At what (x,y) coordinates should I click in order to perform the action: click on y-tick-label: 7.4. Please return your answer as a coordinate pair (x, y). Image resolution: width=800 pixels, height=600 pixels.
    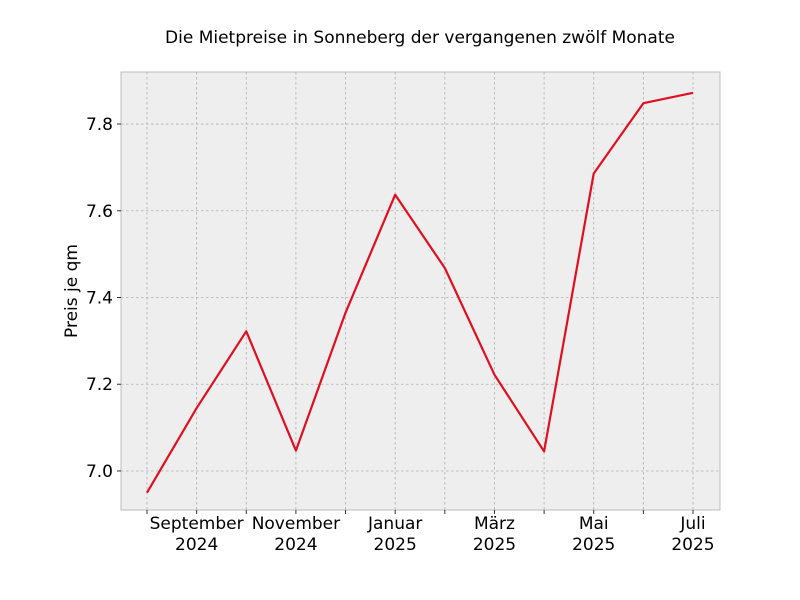
    Looking at the image, I should click on (99, 299).